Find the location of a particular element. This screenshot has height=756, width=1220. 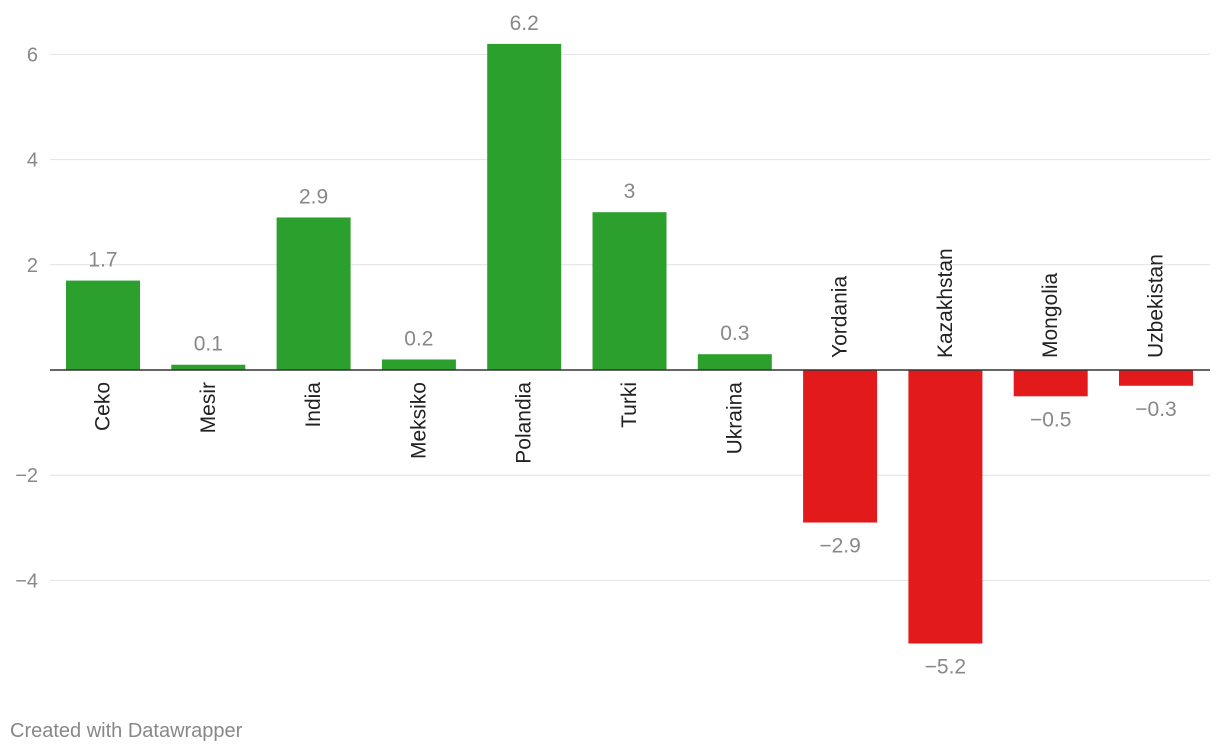

y-tick-label: −2 is located at coordinates (26, 476).